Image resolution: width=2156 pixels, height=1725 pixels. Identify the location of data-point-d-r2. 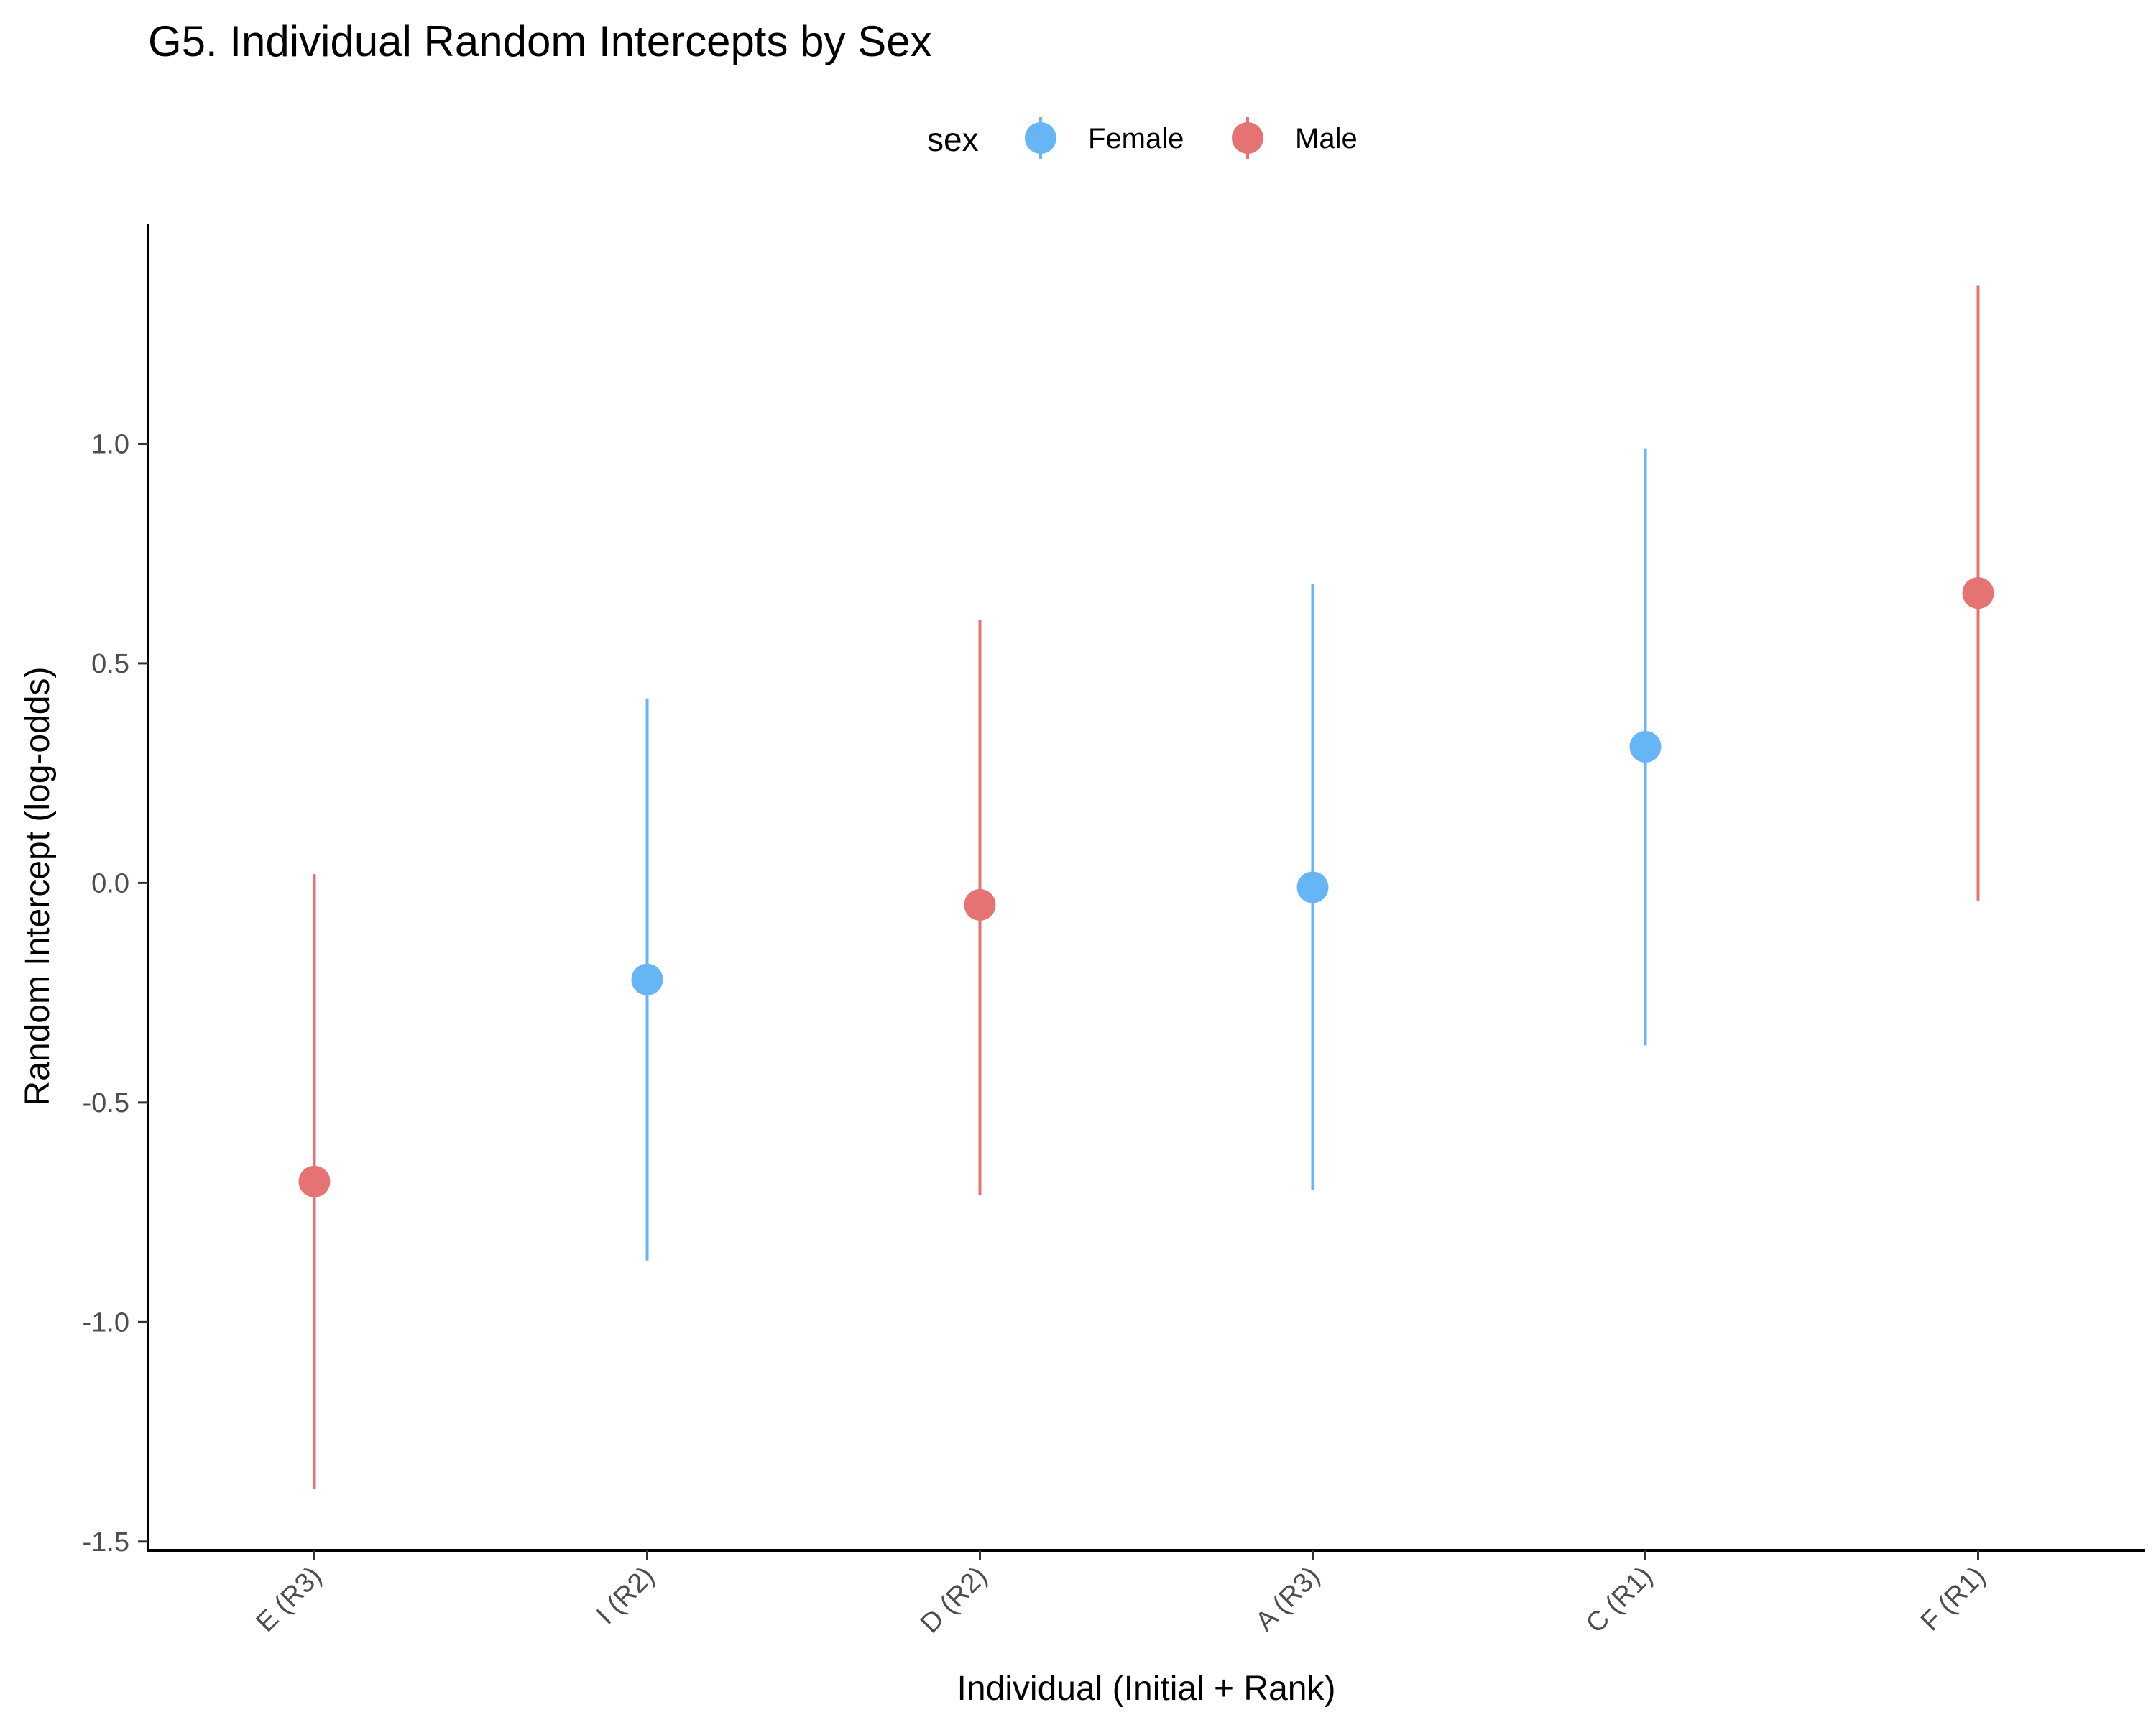
(980, 904).